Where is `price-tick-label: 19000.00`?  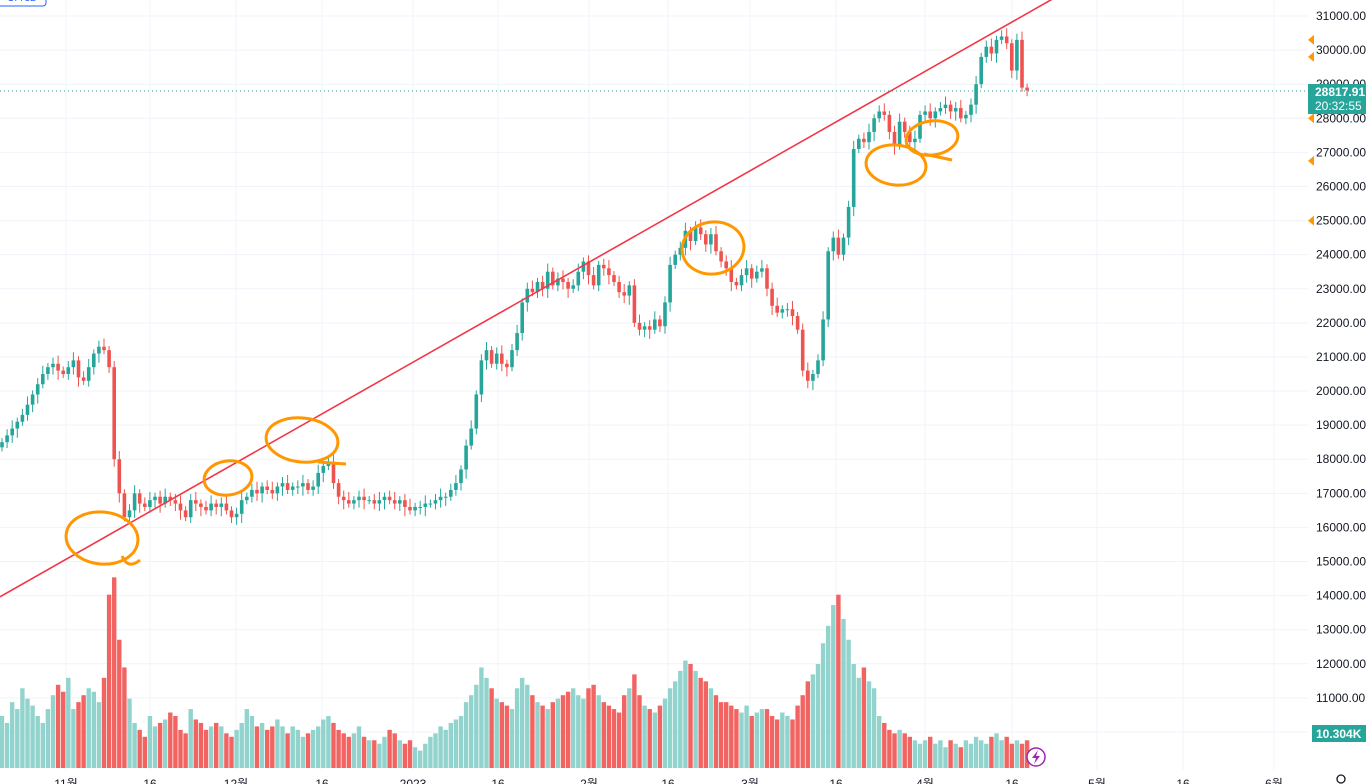 price-tick-label: 19000.00 is located at coordinates (1341, 425).